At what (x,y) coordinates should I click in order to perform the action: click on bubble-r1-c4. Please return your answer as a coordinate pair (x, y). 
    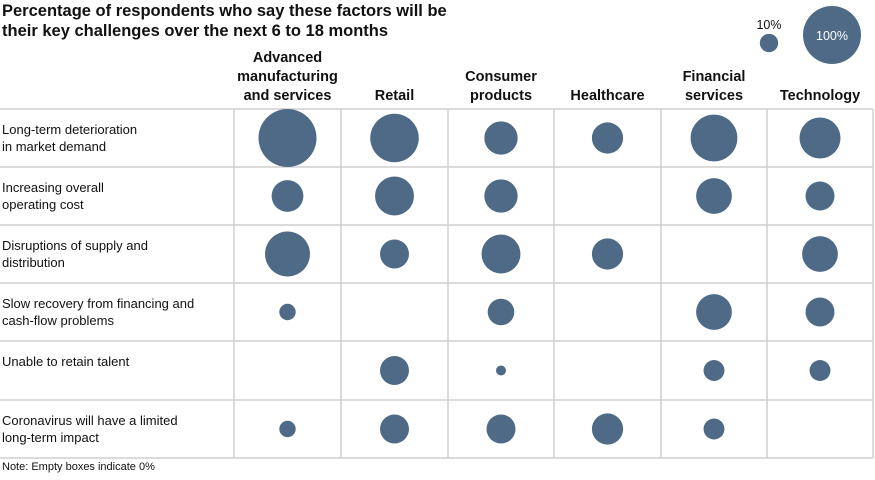
    Looking at the image, I should click on (714, 196).